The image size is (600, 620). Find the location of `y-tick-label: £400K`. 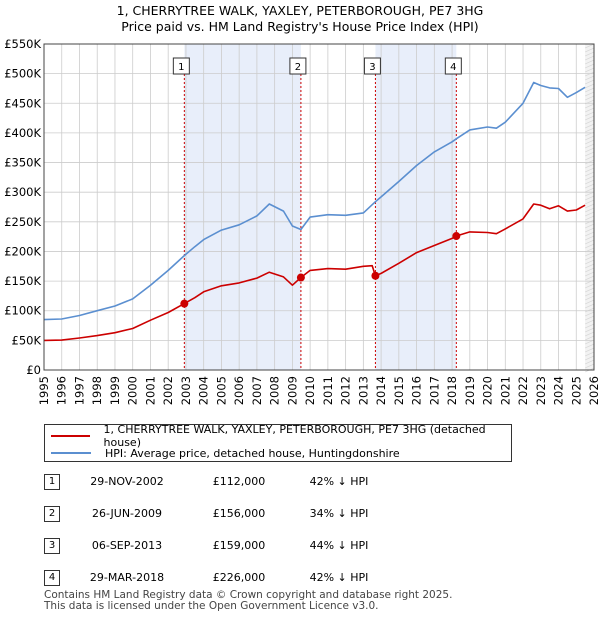

y-tick-label: £400K is located at coordinates (22, 133).